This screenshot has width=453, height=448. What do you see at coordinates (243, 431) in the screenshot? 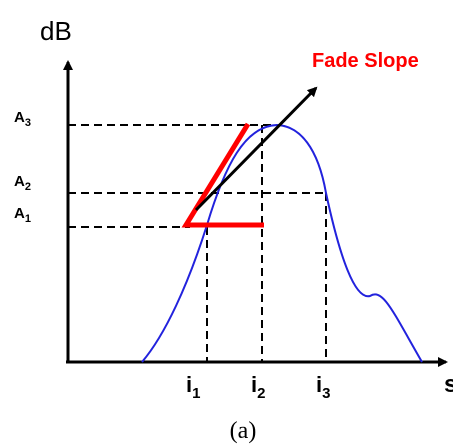
I see `figure-caption: (a)` at bounding box center [243, 431].